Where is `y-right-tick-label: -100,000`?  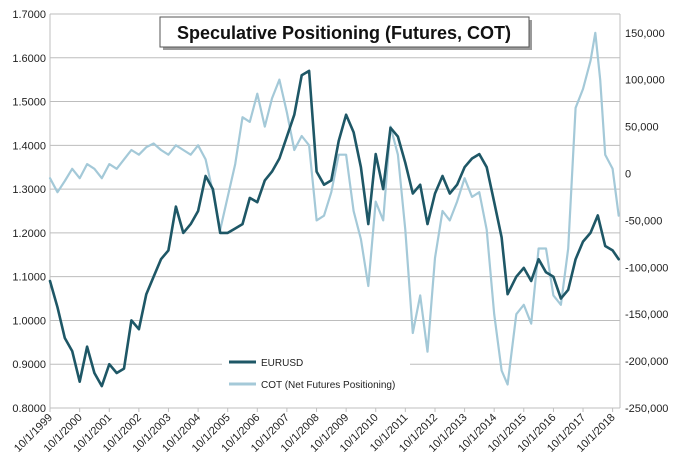
y-right-tick-label: -100,000 is located at coordinates (646, 268).